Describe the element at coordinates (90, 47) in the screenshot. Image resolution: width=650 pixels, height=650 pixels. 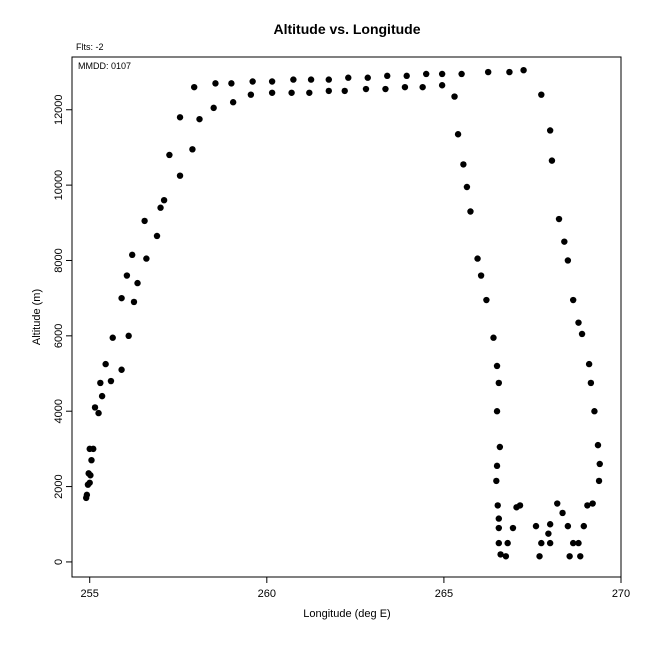
I see `flights-label: Flts: -2` at that location.